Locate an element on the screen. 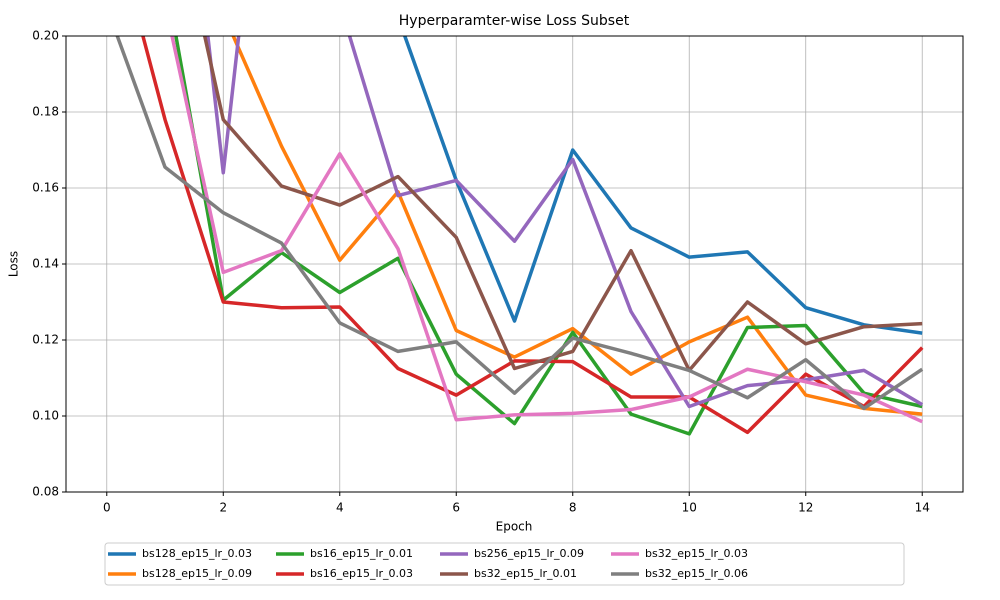 This screenshot has height=600, width=1000. y-tick-label: 0.10 is located at coordinates (45, 416).